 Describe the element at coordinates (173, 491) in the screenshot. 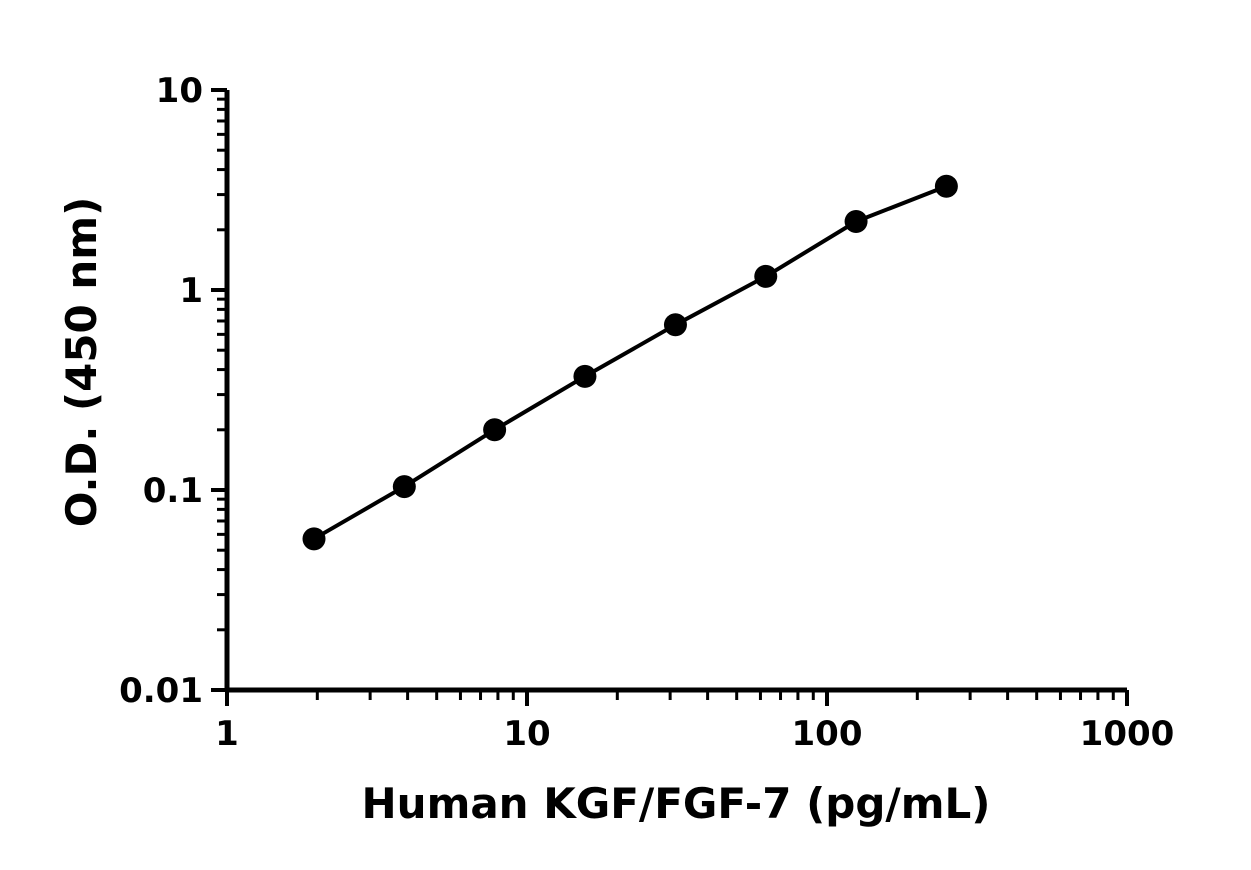

I see `y-tick-label: 0.1` at that location.